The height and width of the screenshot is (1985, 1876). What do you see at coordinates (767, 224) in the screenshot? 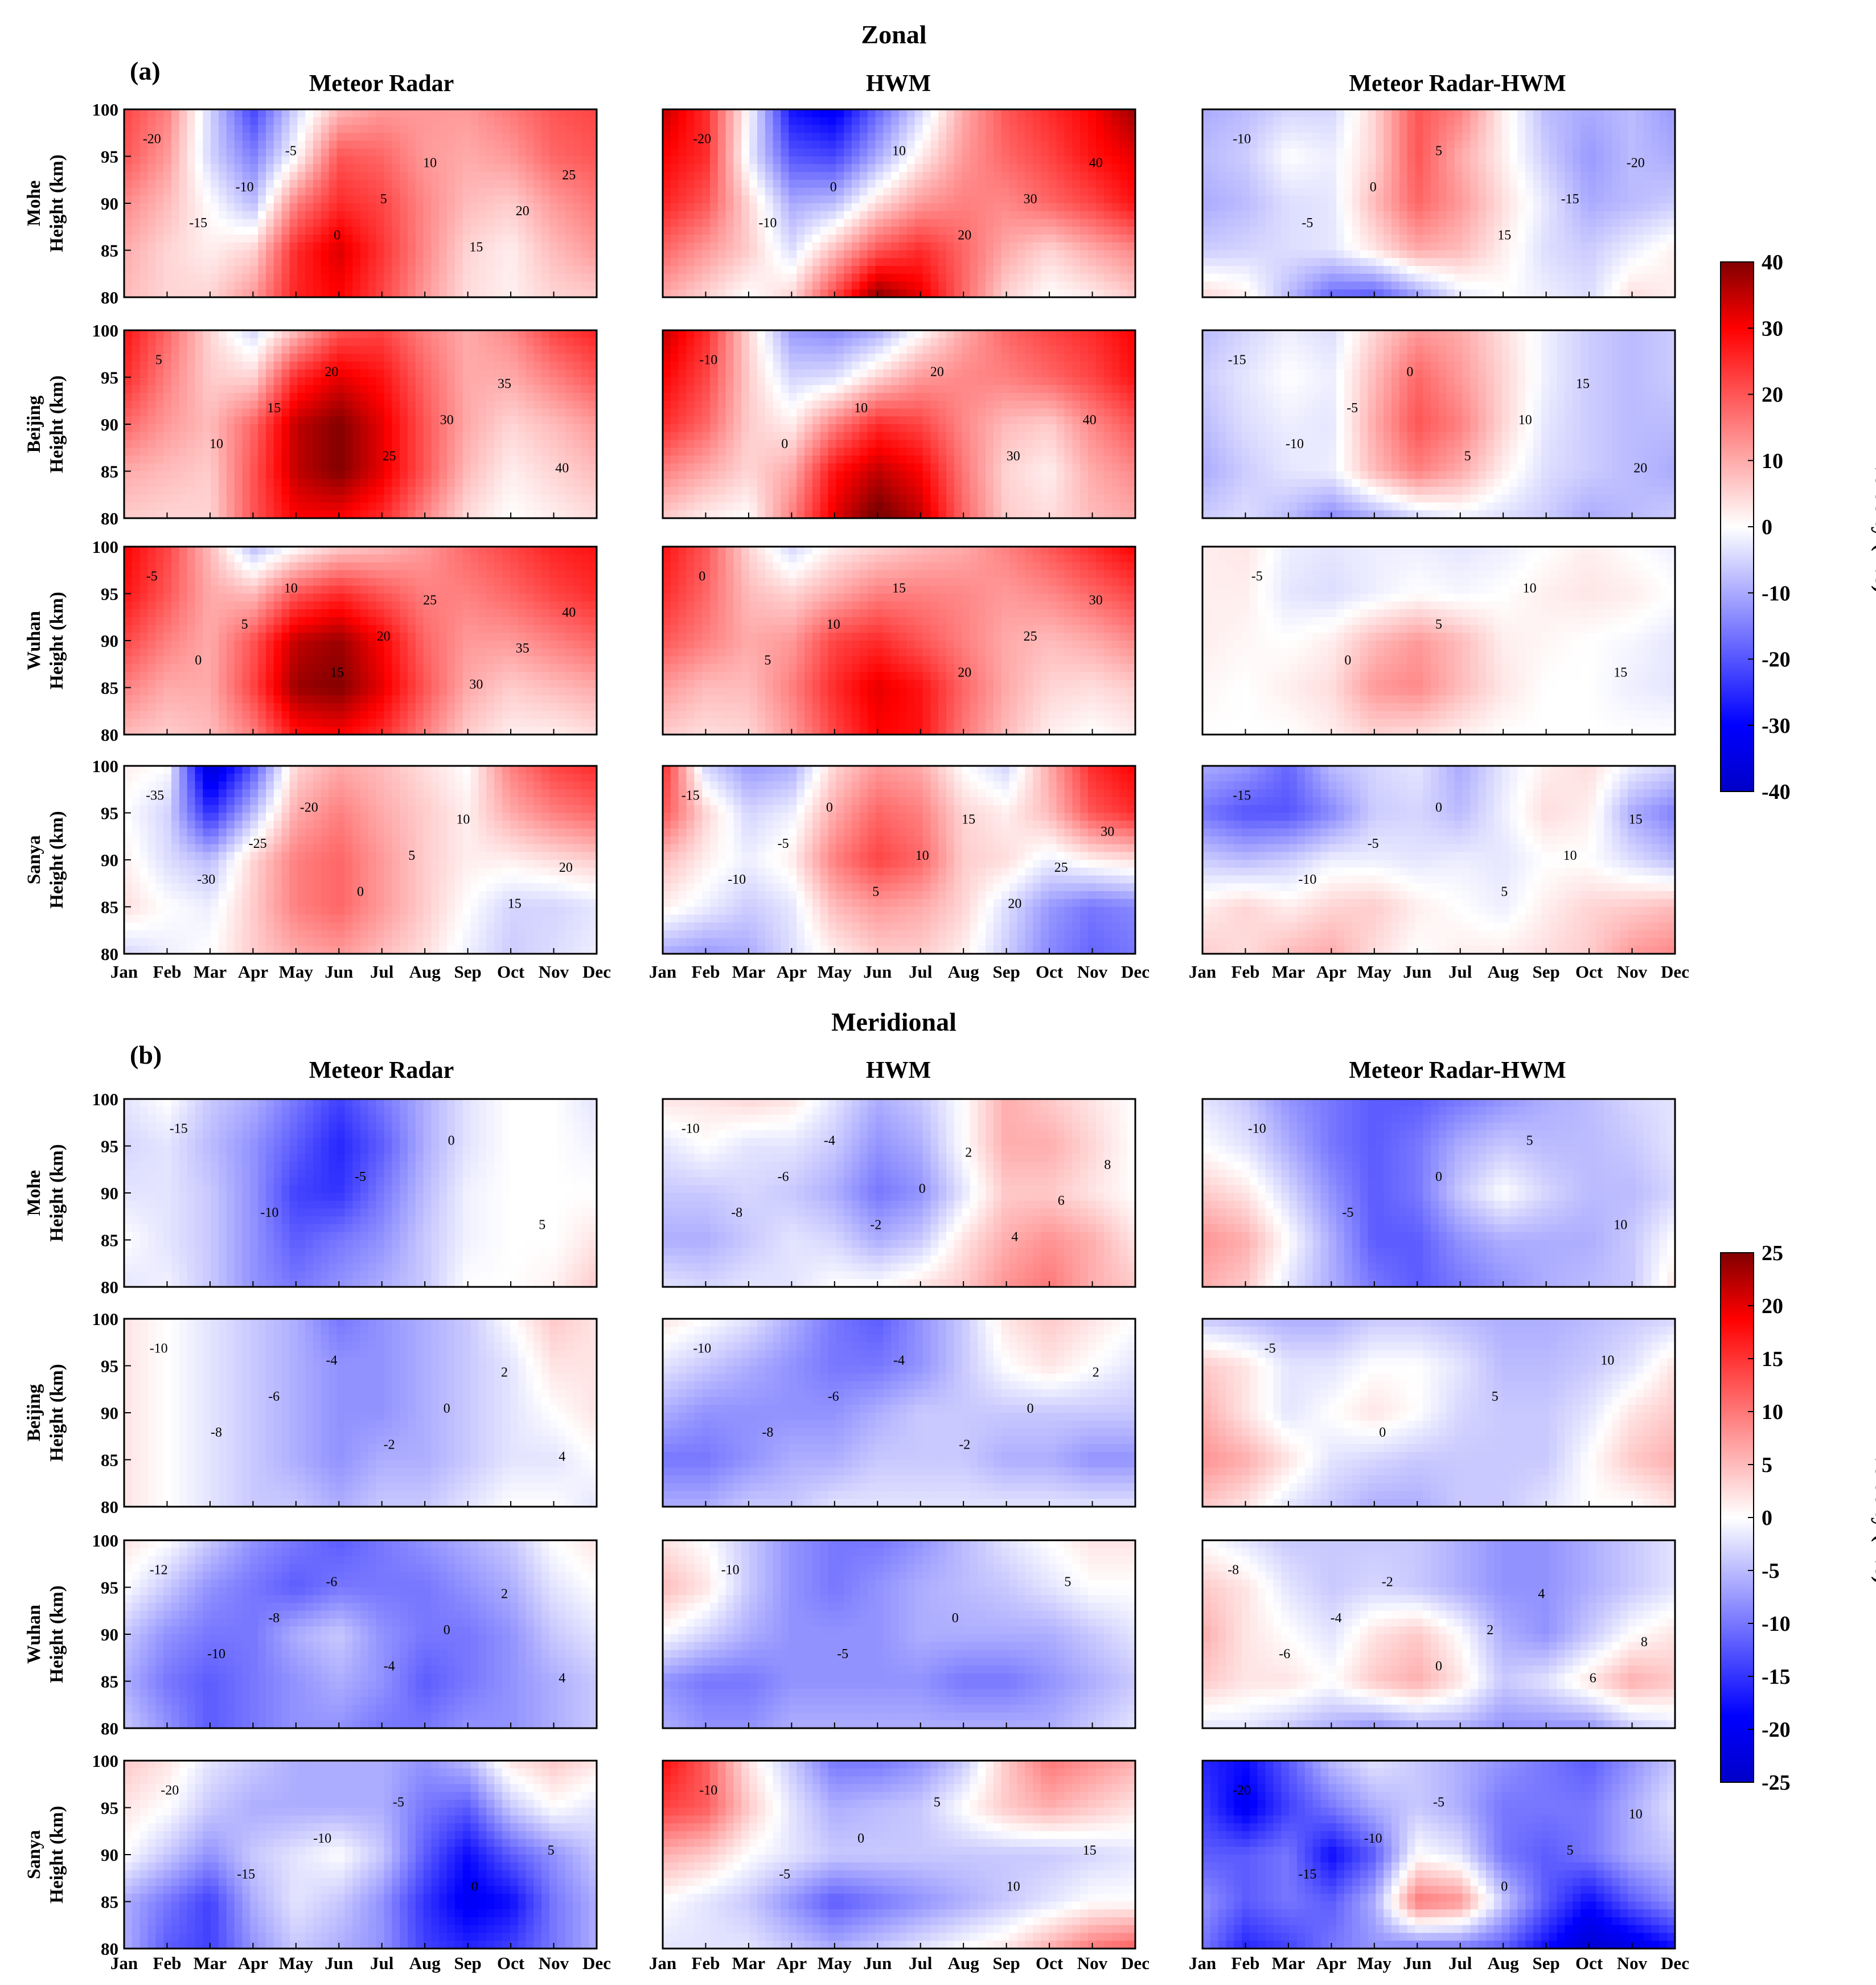
I see `contour-label: -10` at bounding box center [767, 224].